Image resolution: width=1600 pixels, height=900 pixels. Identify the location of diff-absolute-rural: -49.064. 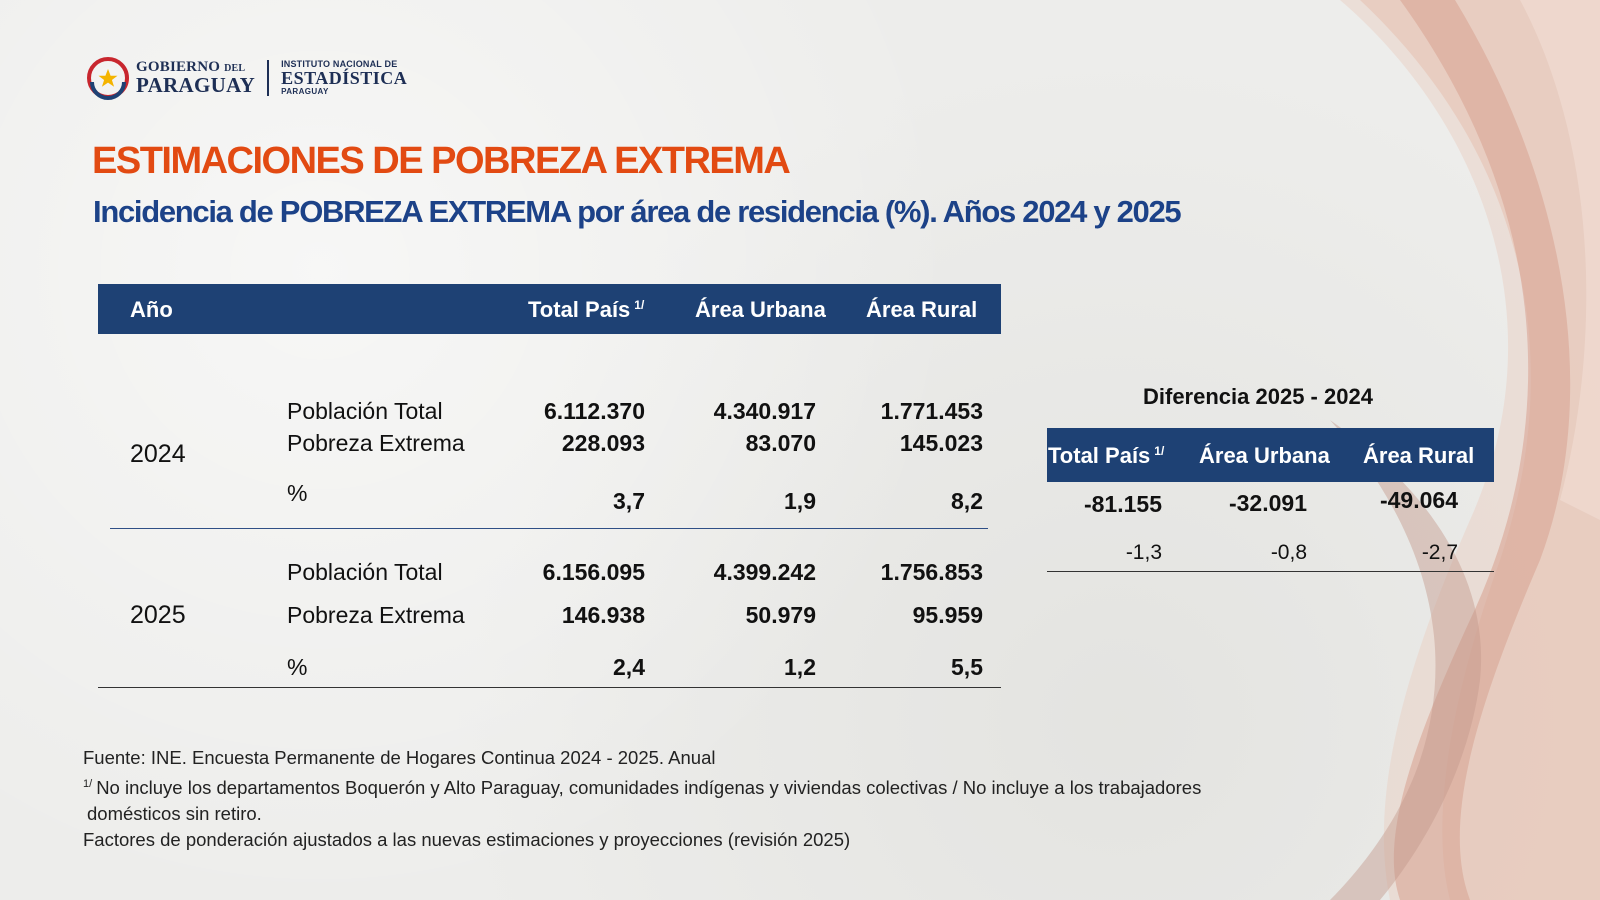
(1418, 500).